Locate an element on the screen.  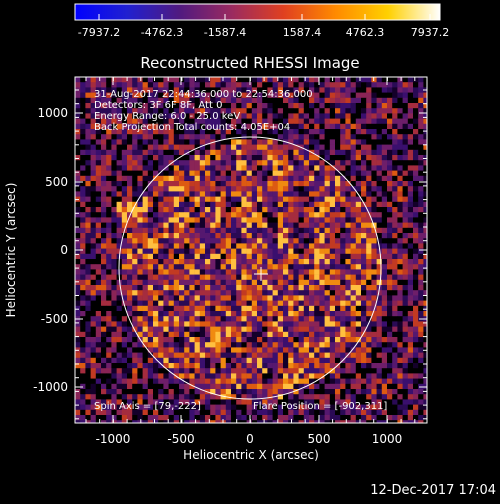
spin-axis-label: Spin Axis = [79,-222] is located at coordinates (147, 406).